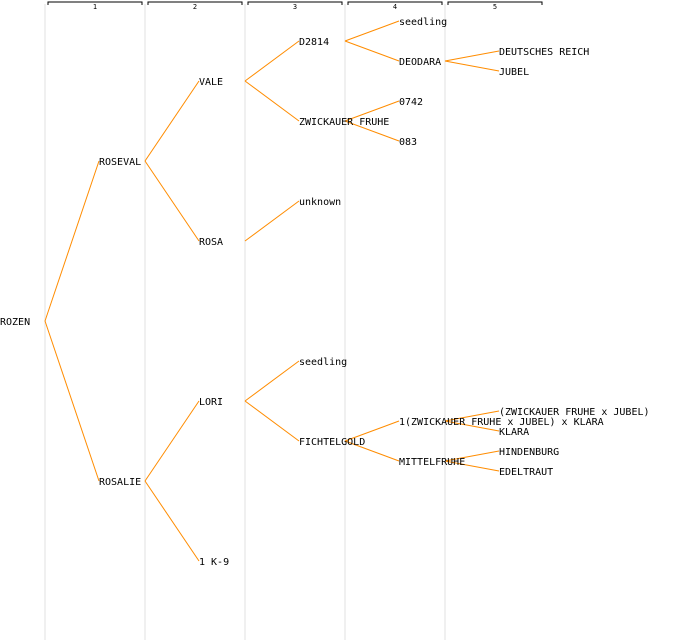  I want to click on generation-number: 4, so click(395, 7).